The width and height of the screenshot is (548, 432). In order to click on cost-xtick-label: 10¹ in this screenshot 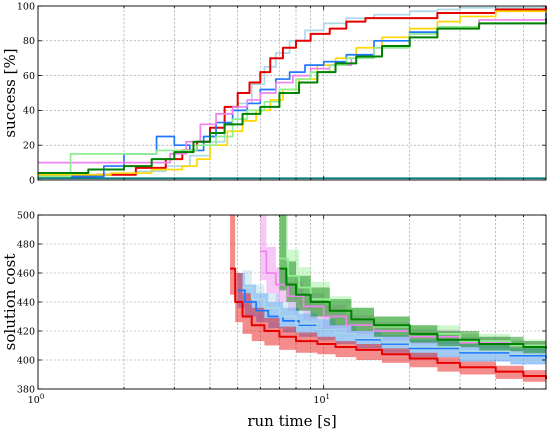, I will do `click(321, 399)`.